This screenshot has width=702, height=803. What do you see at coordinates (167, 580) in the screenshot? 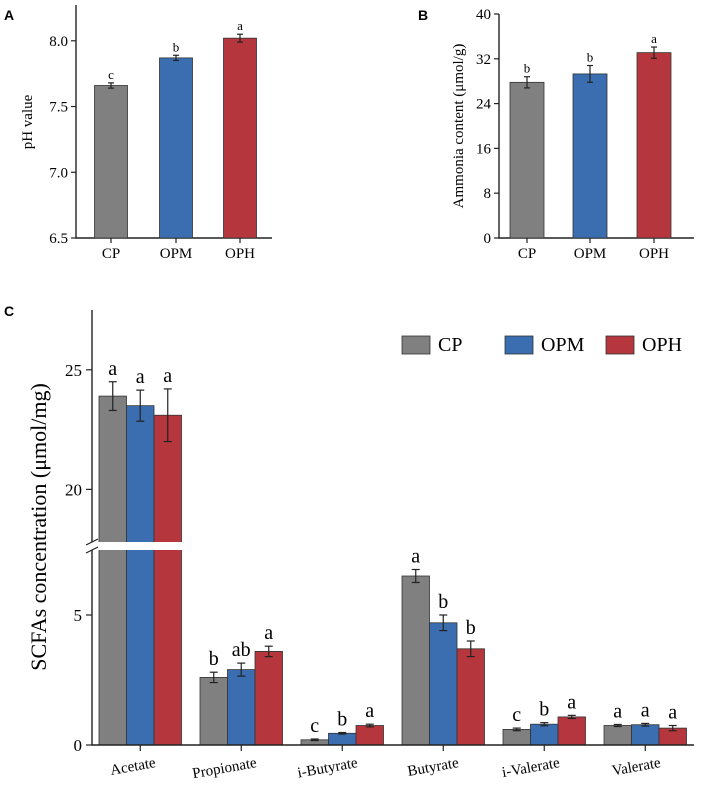
I see `bar-oph-acetate` at bounding box center [167, 580].